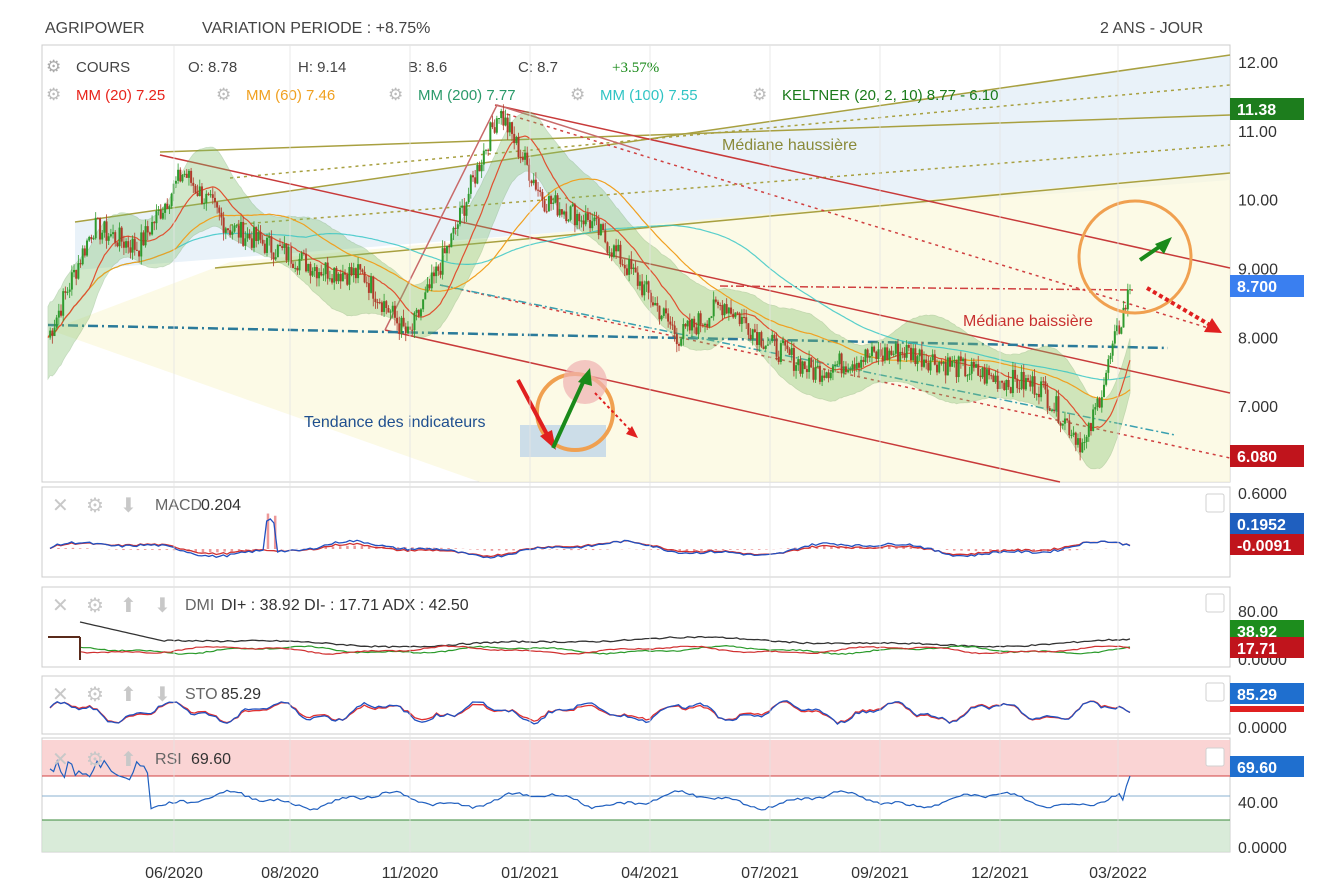  I want to click on x-tick-label: 08/2020, so click(290, 873).